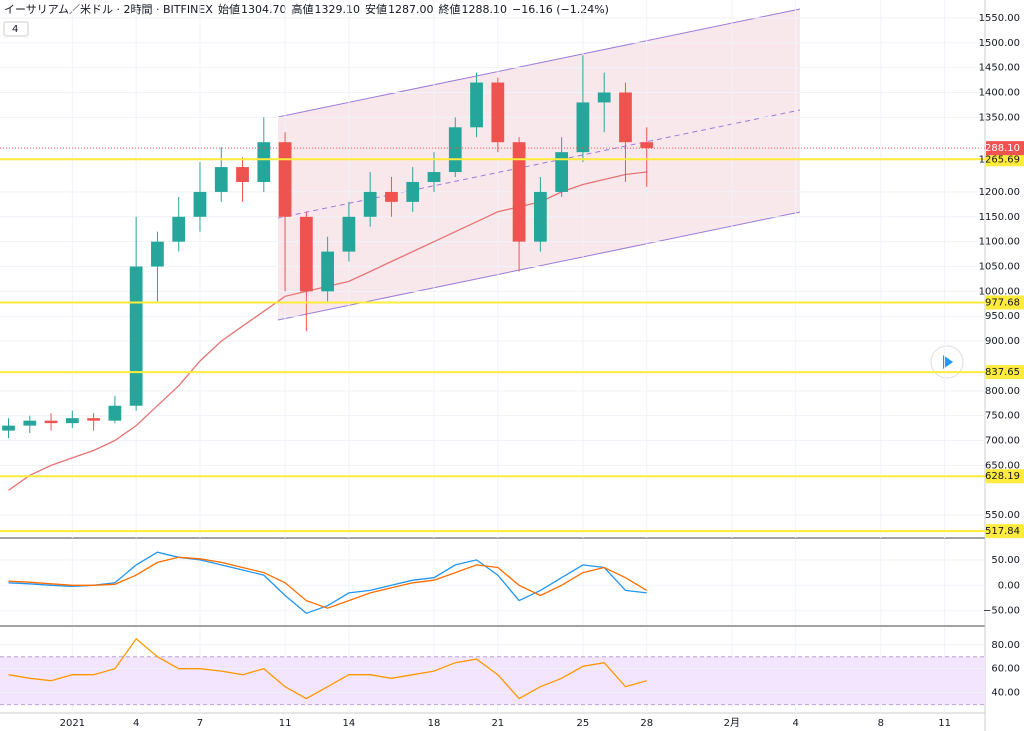  Describe the element at coordinates (1009, 585) in the screenshot. I see `y-tick-label: 0.00` at that location.